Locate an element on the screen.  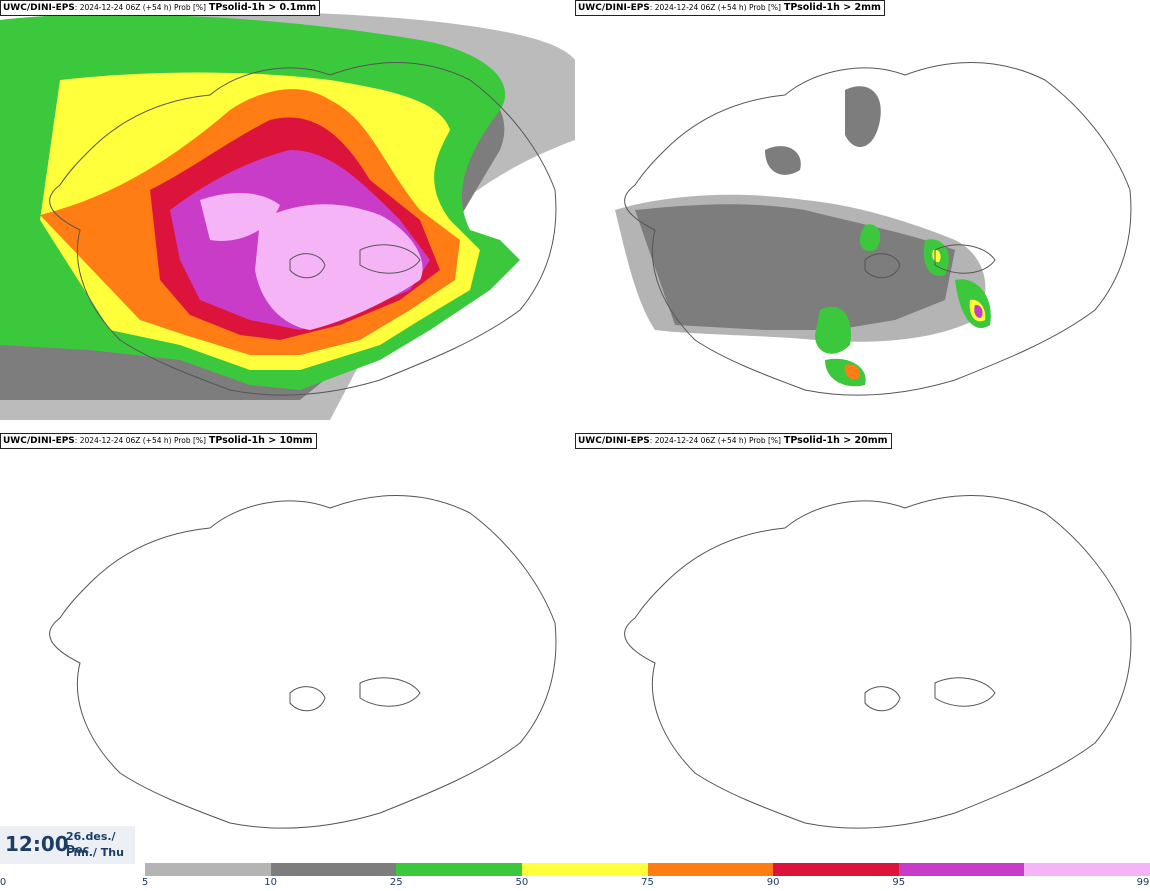
colorbar is located at coordinates (647, 869).